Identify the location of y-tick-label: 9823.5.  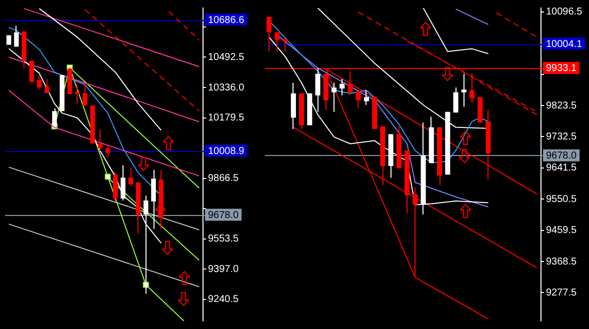
(562, 106).